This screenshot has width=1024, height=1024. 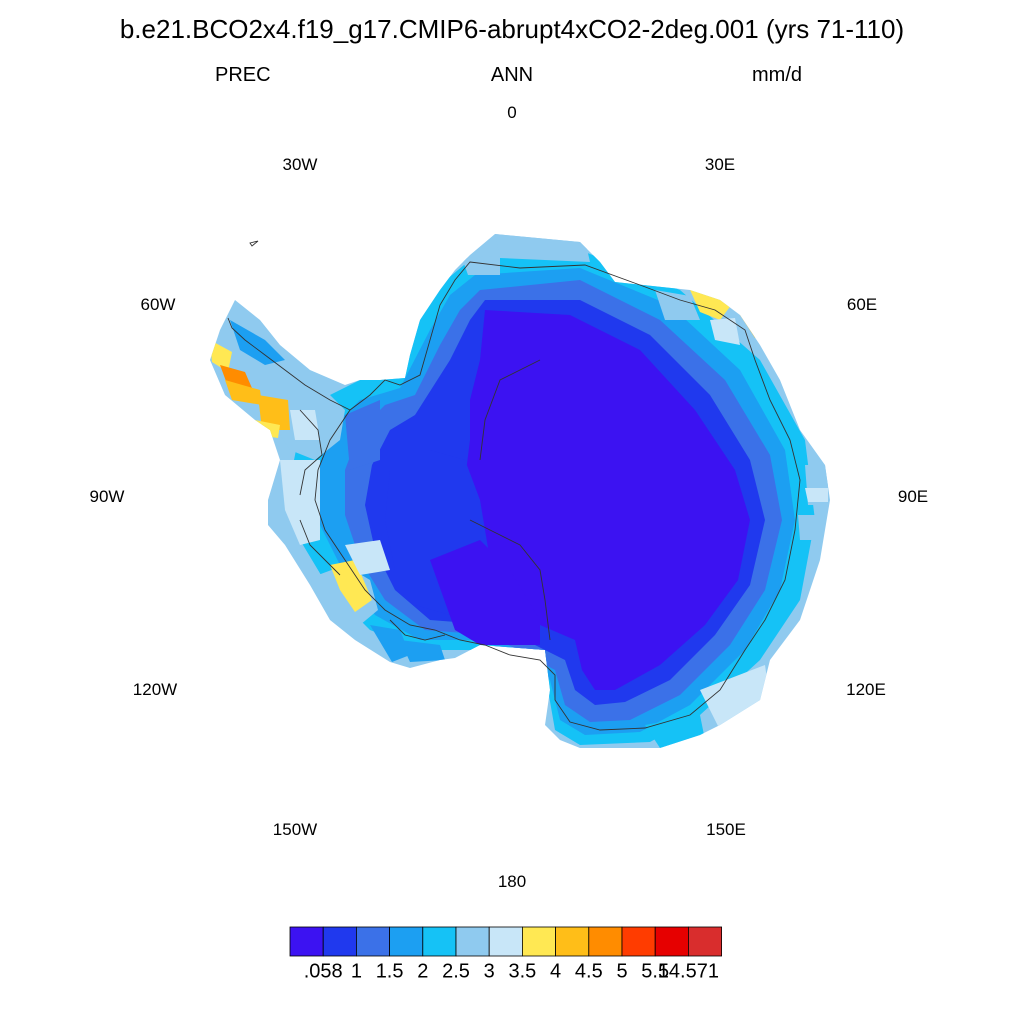 I want to click on lon-label-60w: 60W, so click(x=158, y=304).